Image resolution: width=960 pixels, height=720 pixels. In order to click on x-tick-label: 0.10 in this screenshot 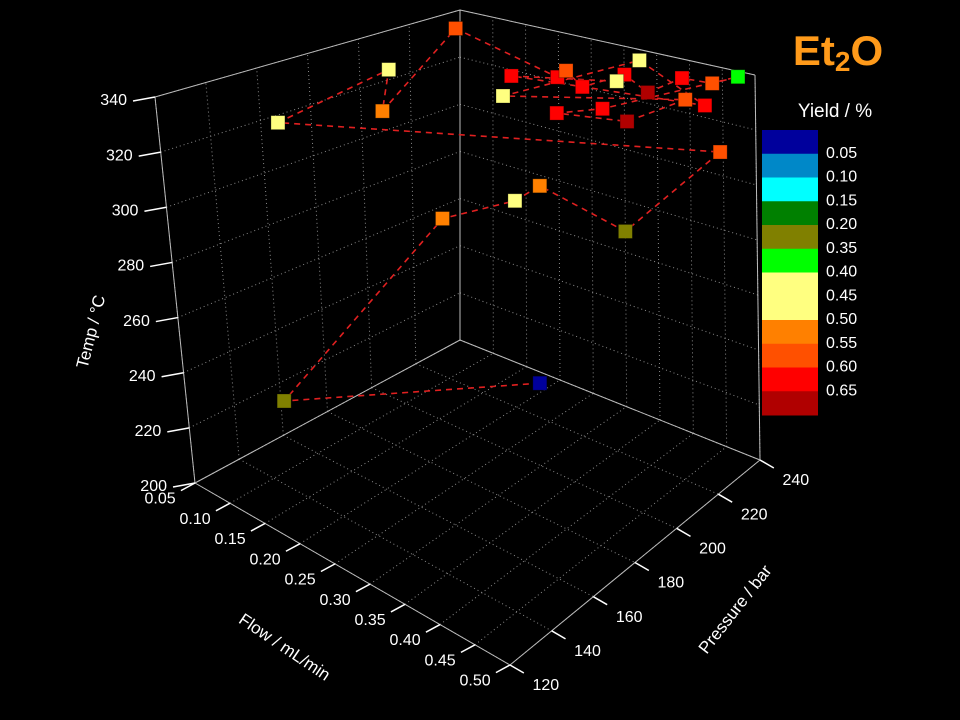, I will do `click(194, 519)`.